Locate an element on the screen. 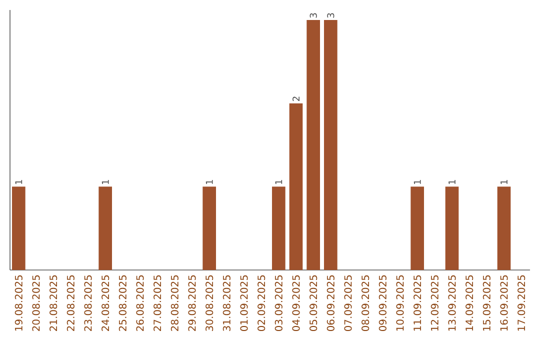  x-tick-label: 29.08.2025 is located at coordinates (192, 303).